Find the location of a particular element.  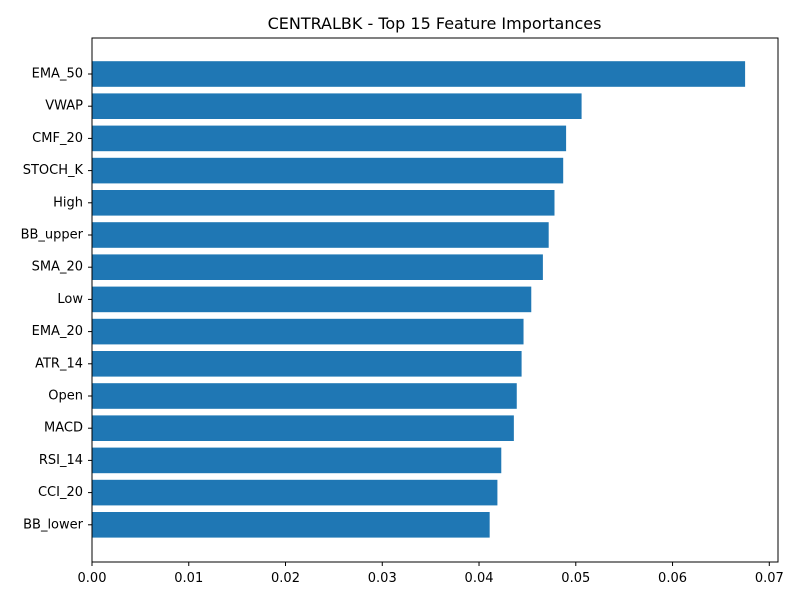

x-tick-label: 0.07 is located at coordinates (769, 578).